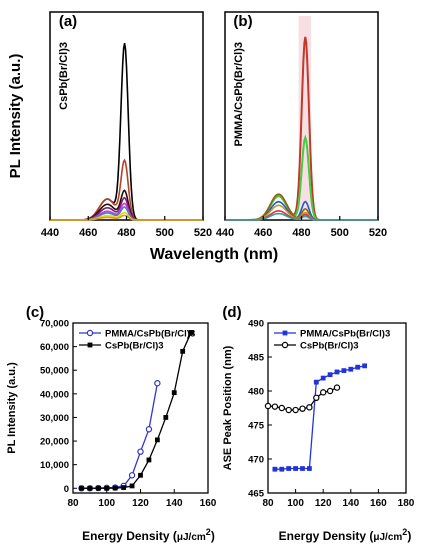  What do you see at coordinates (66, 489) in the screenshot?
I see `y-tick-label: 0` at bounding box center [66, 489].